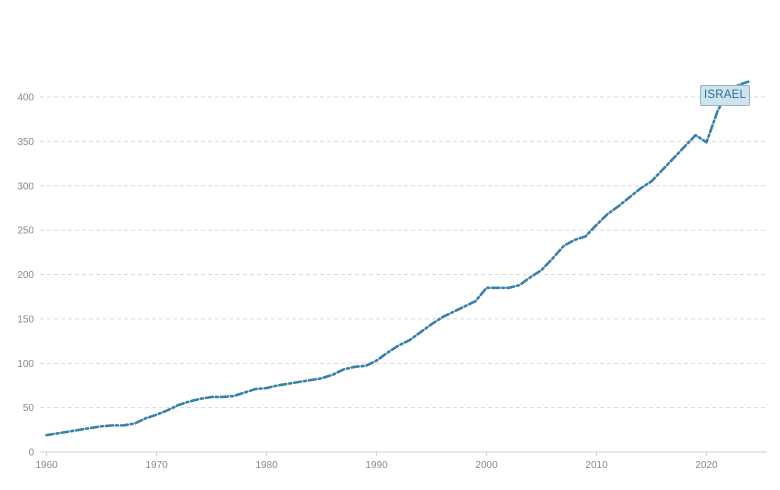  What do you see at coordinates (25, 319) in the screenshot?
I see `y-tick-label: 150` at bounding box center [25, 319].